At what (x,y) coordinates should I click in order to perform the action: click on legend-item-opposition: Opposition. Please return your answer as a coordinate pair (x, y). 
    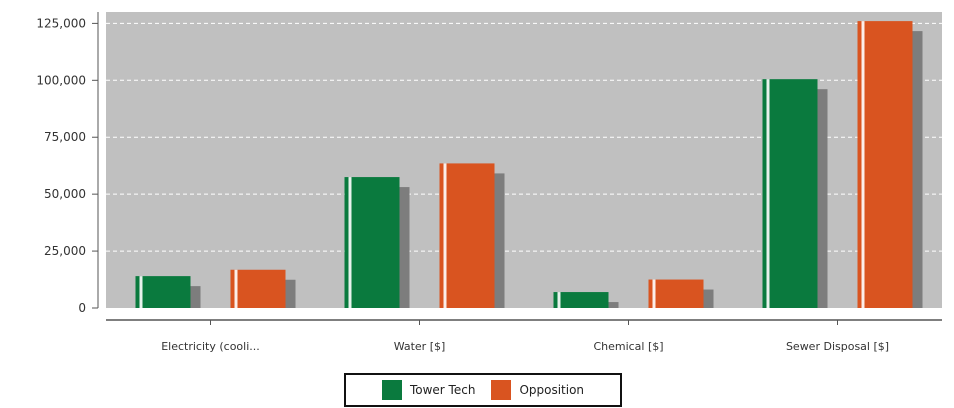
    Looking at the image, I should click on (537, 390).